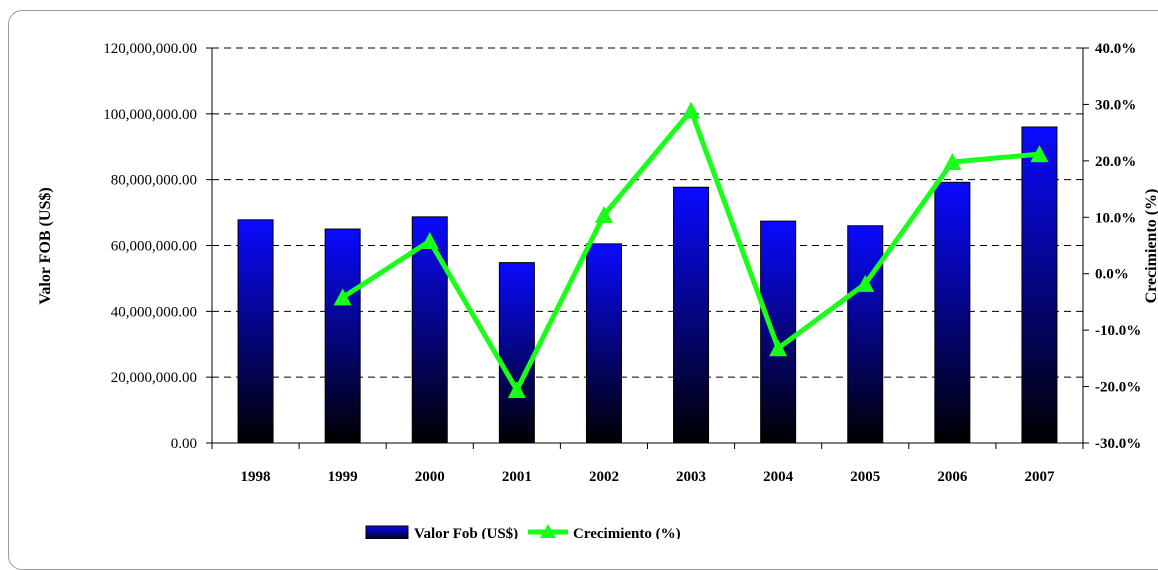 The image size is (1158, 570). What do you see at coordinates (865, 334) in the screenshot?
I see `bar-2005` at bounding box center [865, 334].